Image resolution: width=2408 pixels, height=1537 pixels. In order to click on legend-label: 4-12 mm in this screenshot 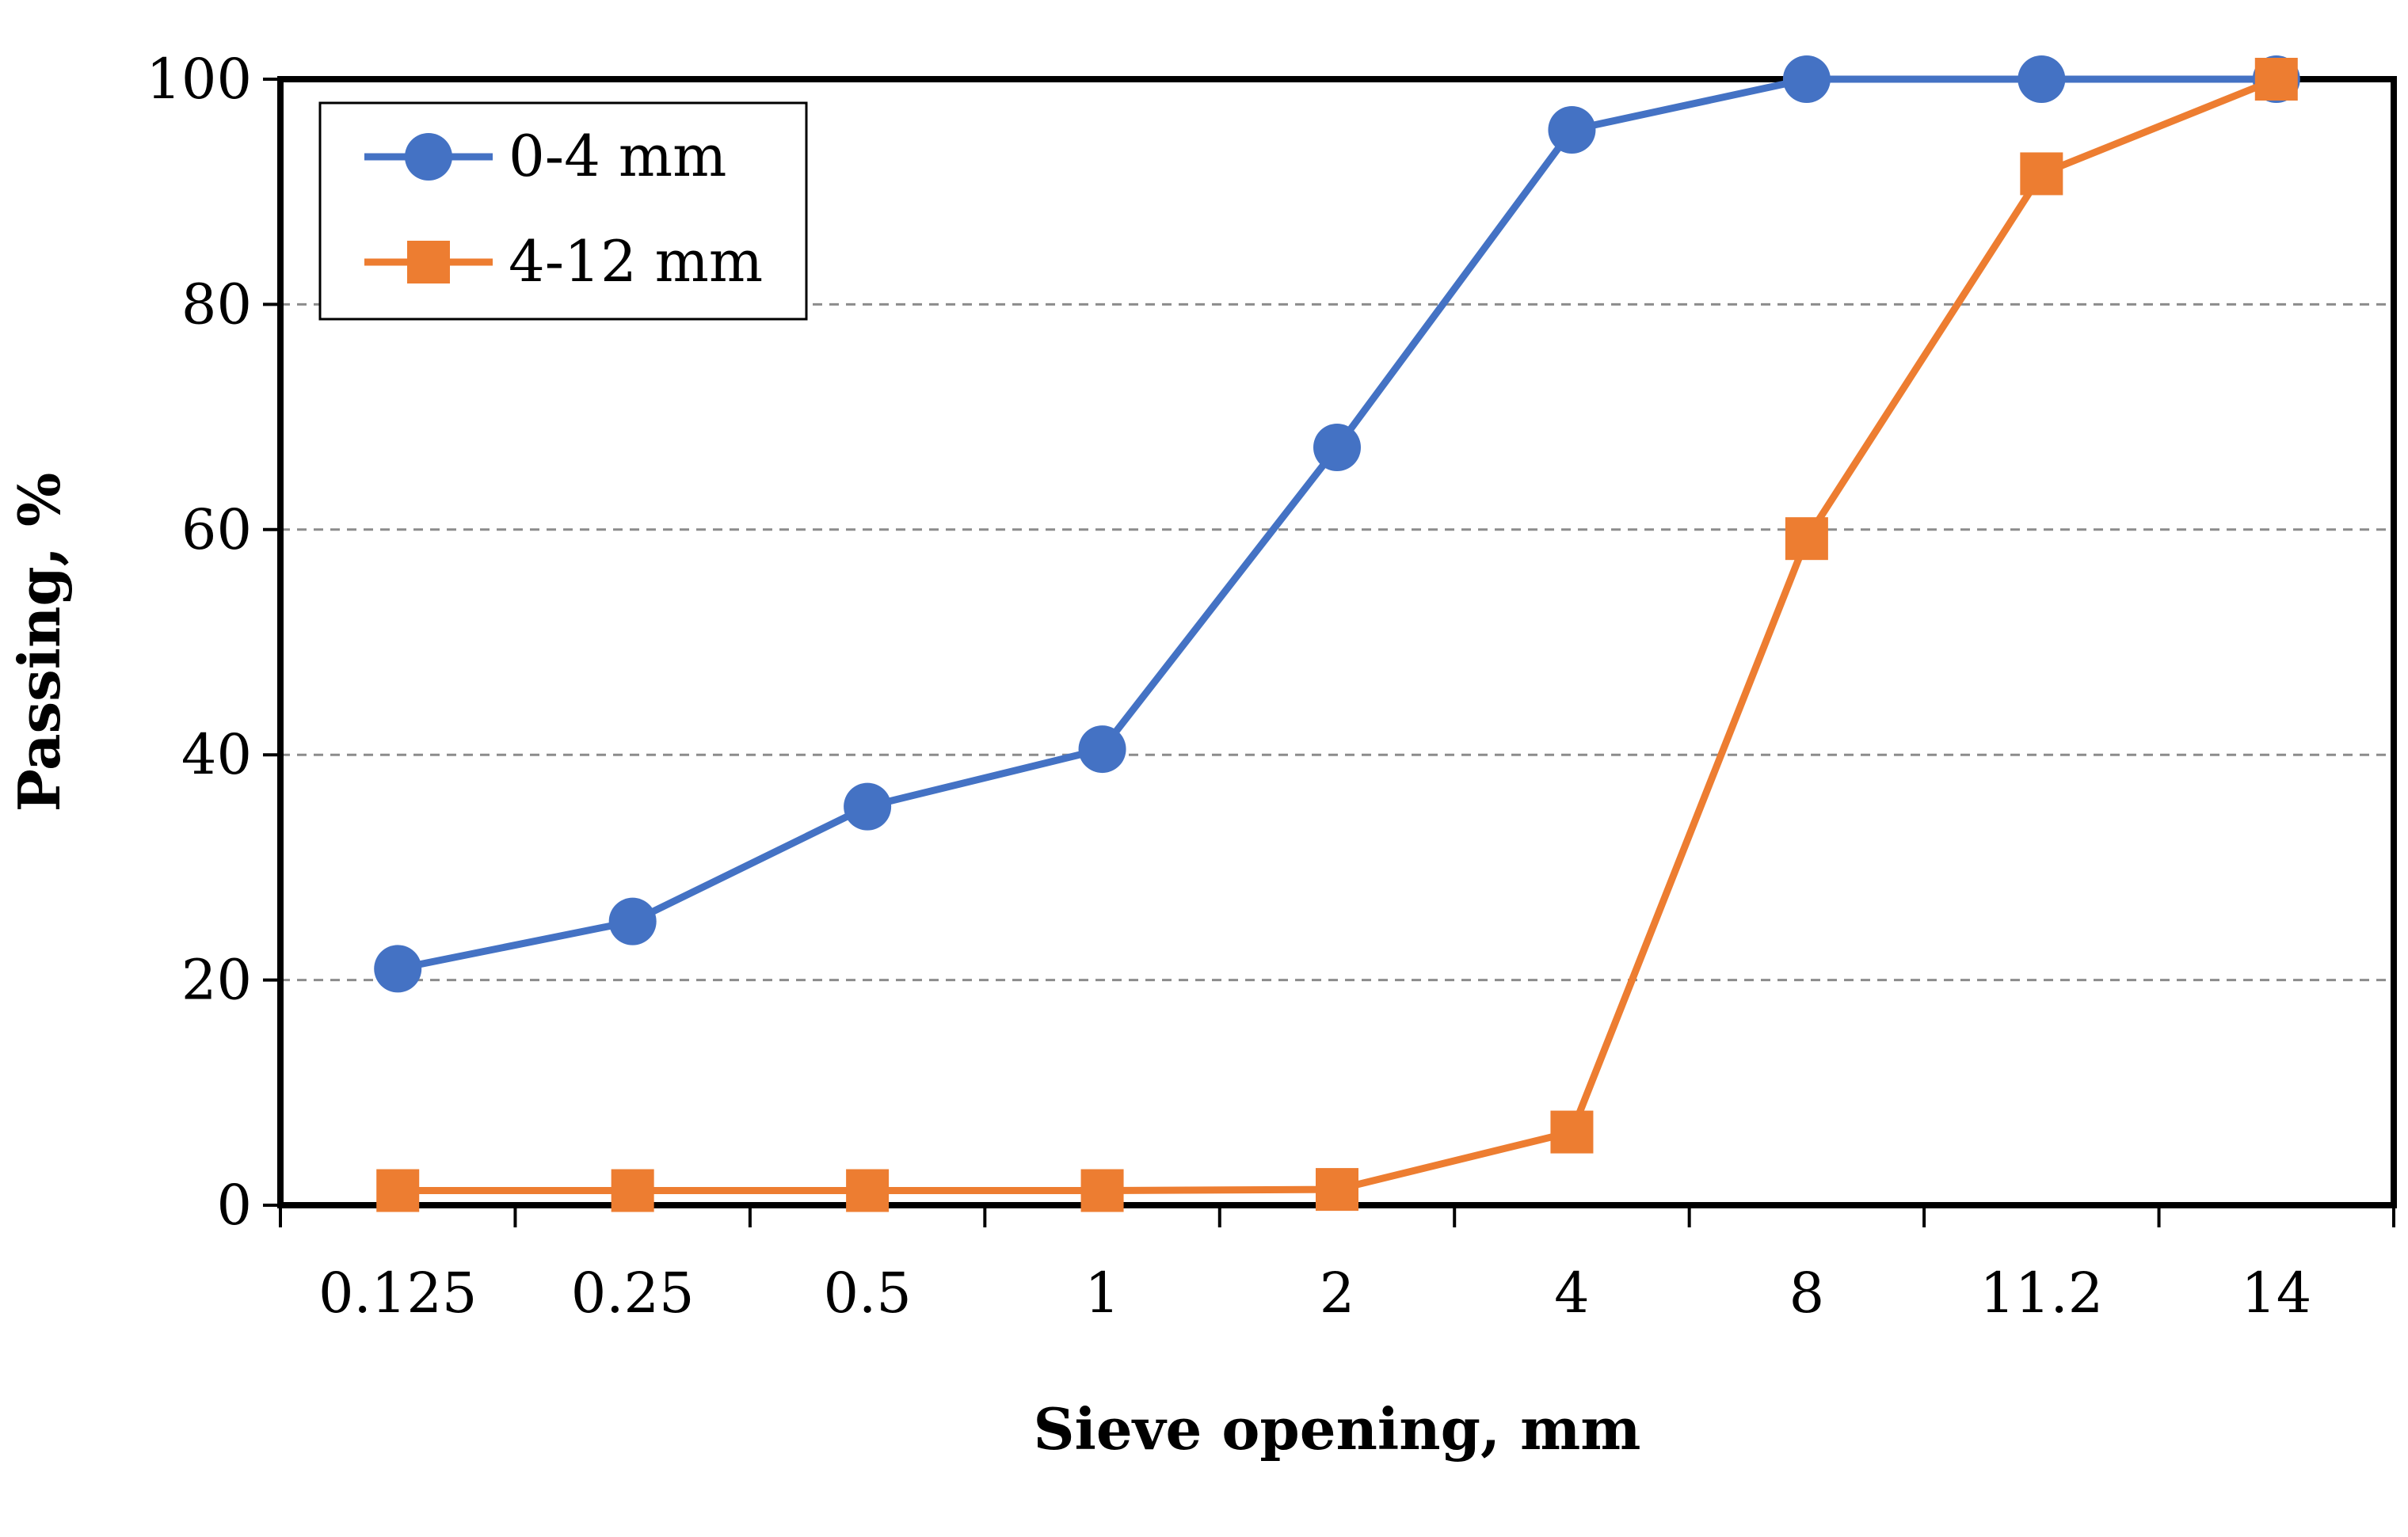, I will do `click(636, 261)`.